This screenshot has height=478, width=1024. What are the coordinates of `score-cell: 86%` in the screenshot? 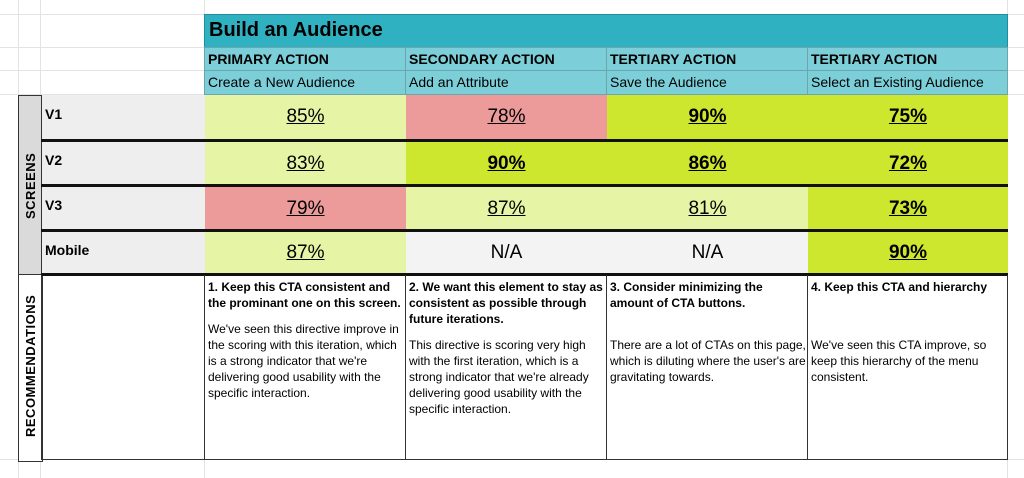 It's located at (707, 164).